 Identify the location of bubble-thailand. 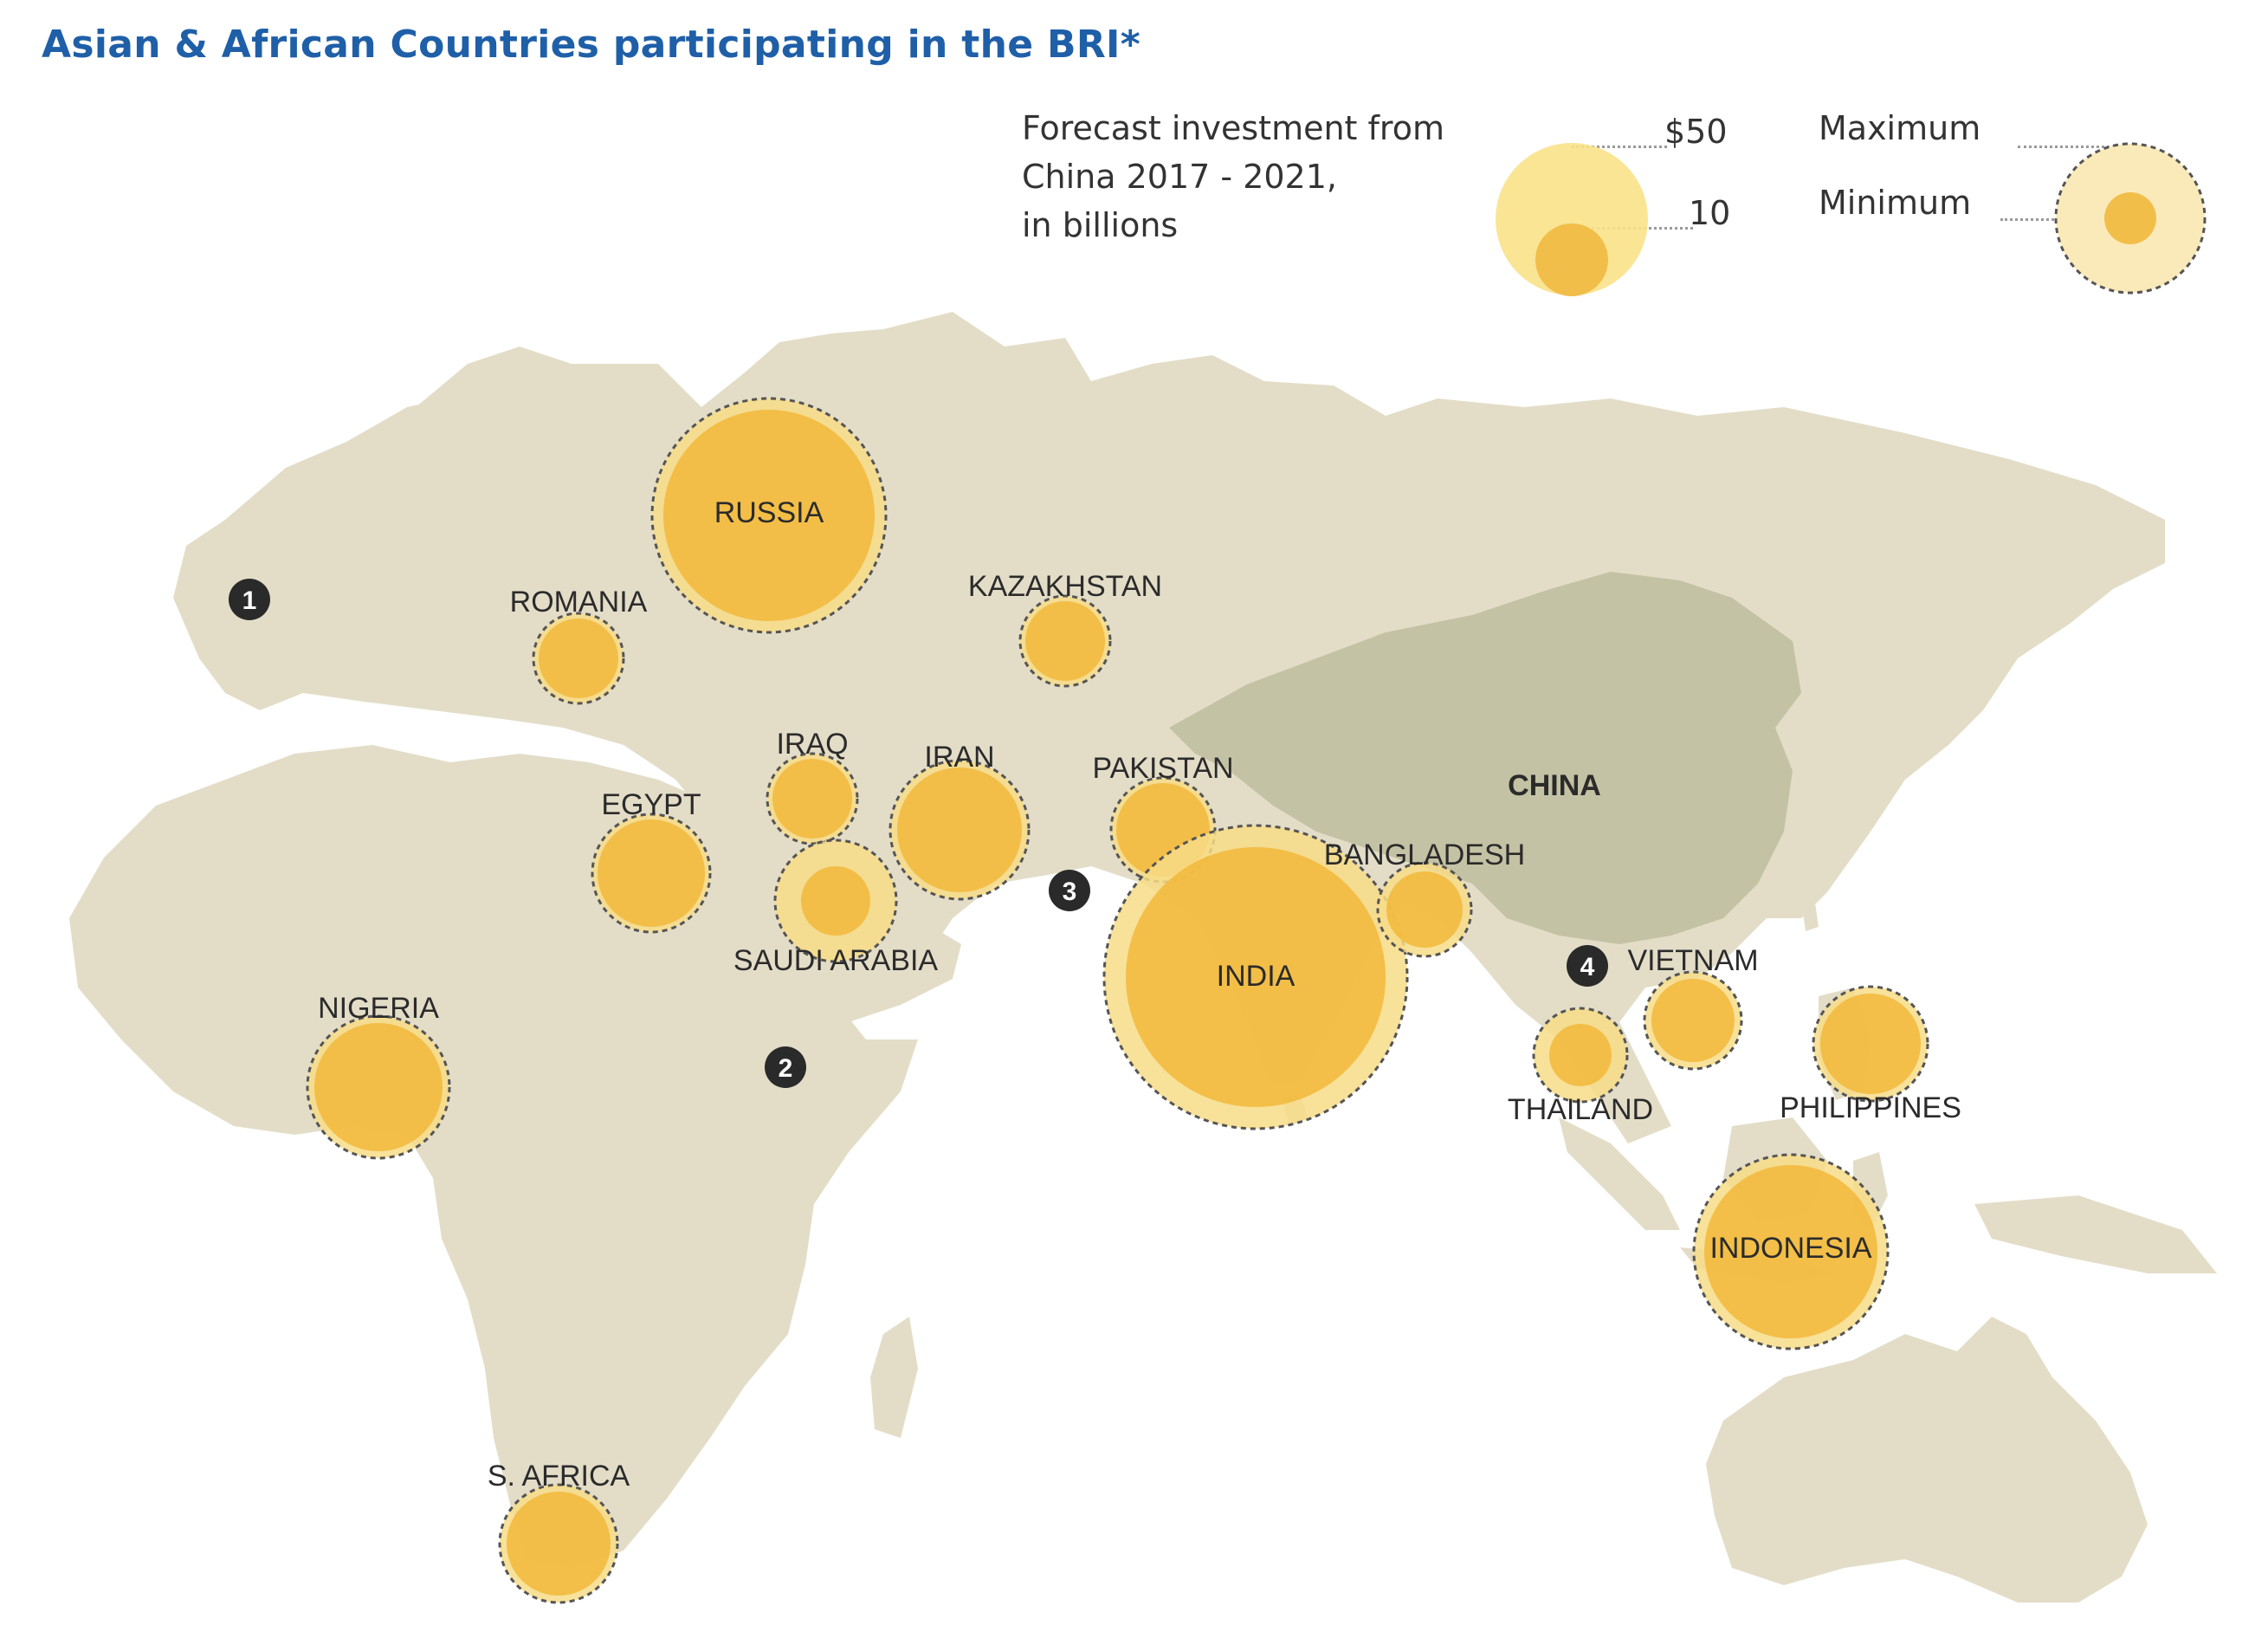
(1580, 1055).